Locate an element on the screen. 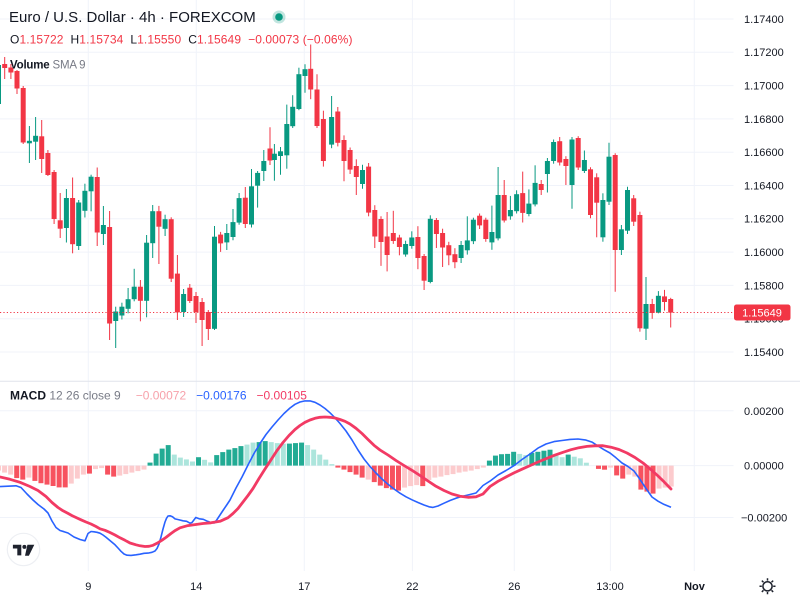  svg-text:Euro / U.S. Dollar · 4h · FORE: Euro / U.S. Dollar · 4h · FOREXCOM is located at coordinates (132, 17).